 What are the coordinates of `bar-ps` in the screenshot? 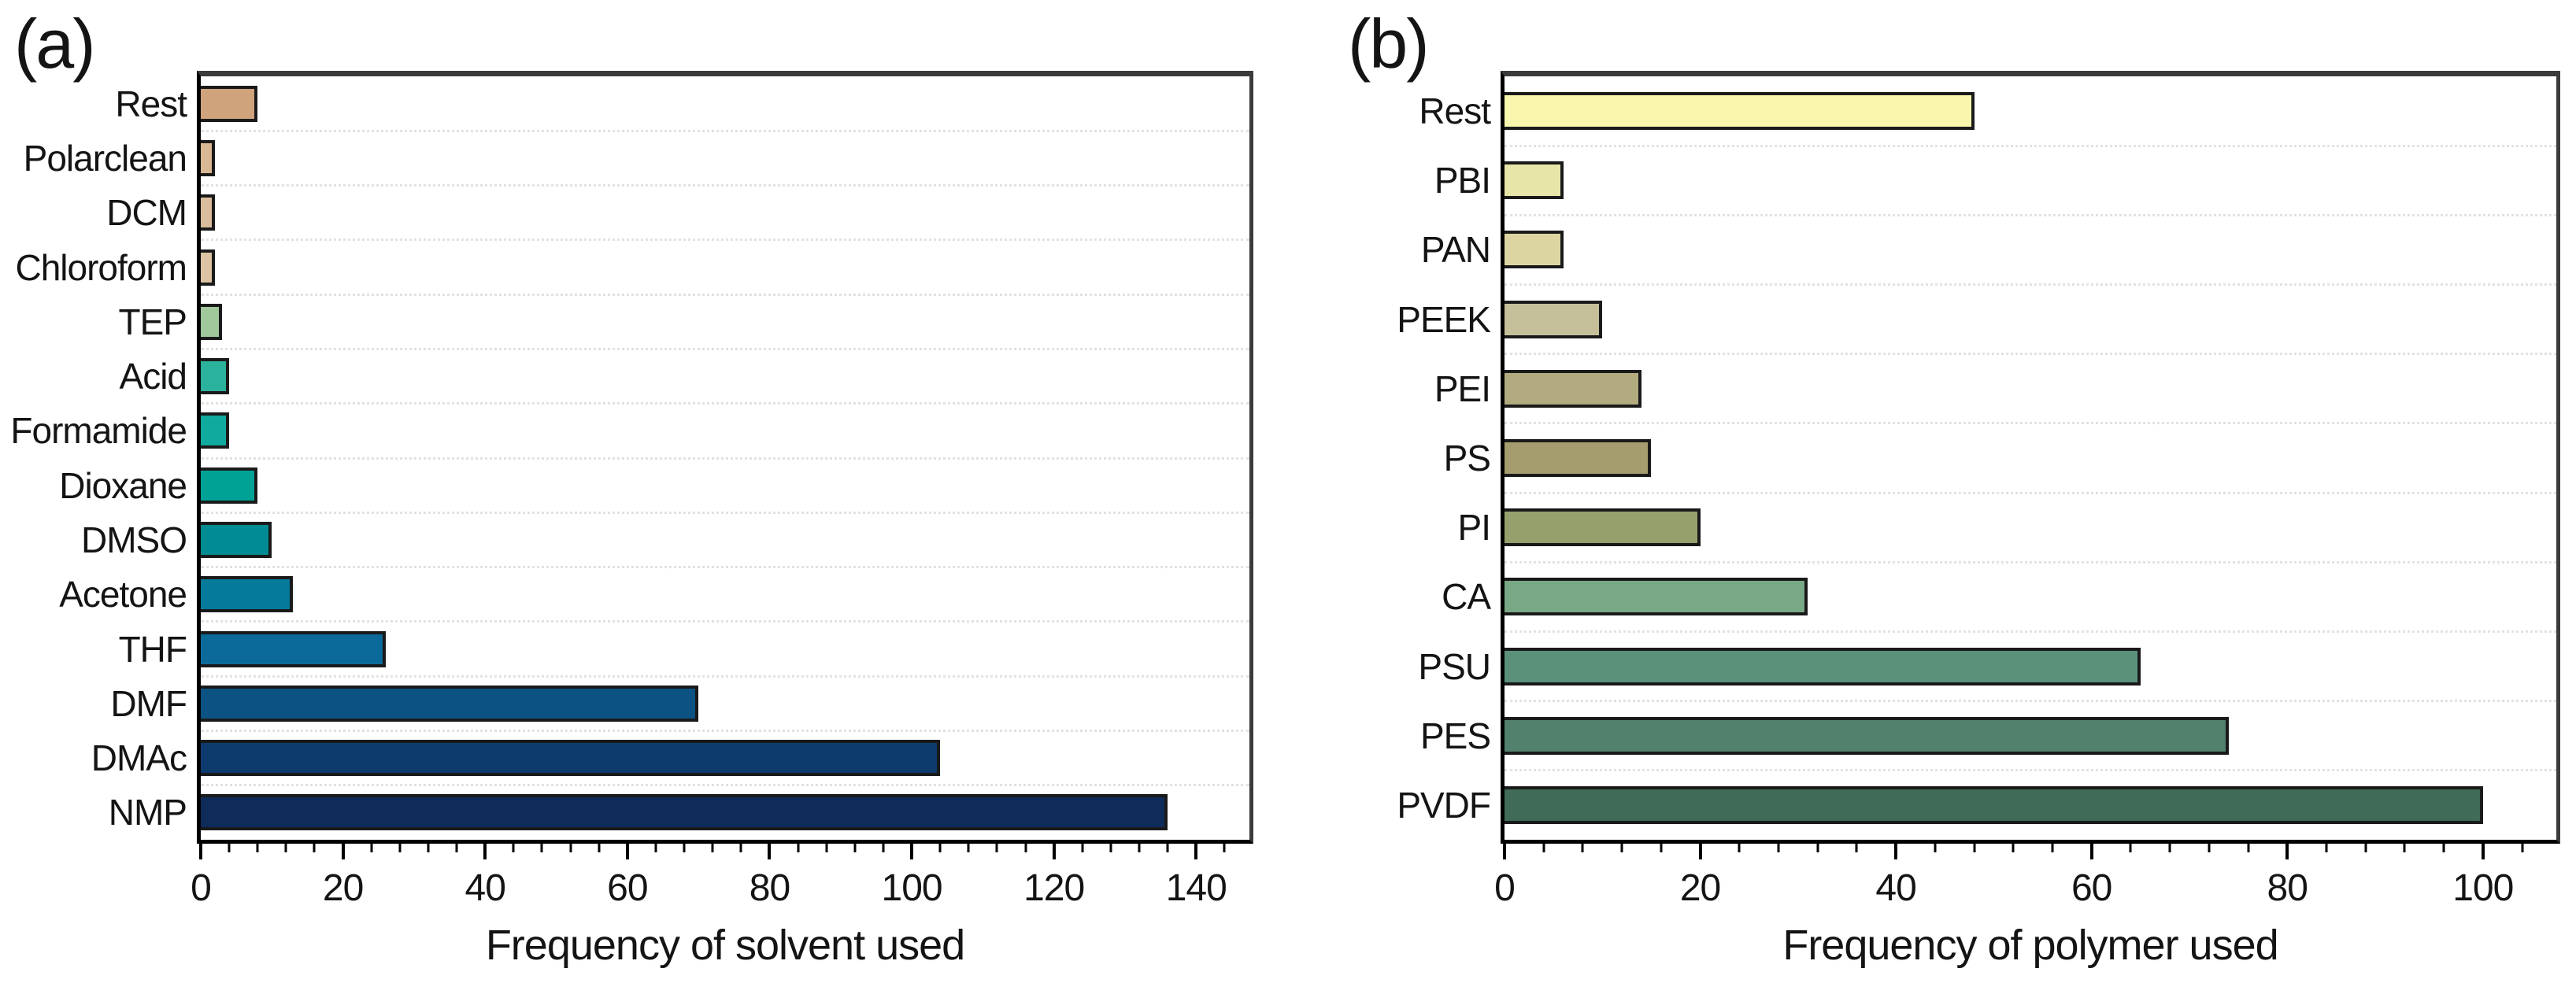 It's located at (1578, 458).